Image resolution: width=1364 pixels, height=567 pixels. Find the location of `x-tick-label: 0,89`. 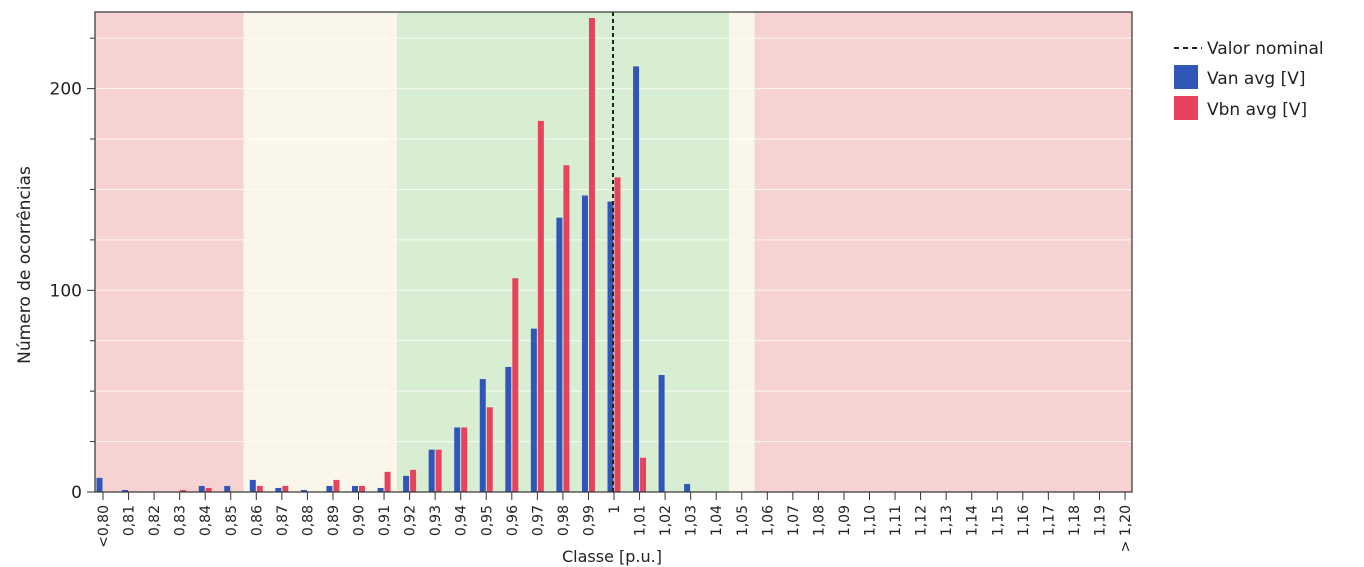

x-tick-label: 0,89 is located at coordinates (334, 520).